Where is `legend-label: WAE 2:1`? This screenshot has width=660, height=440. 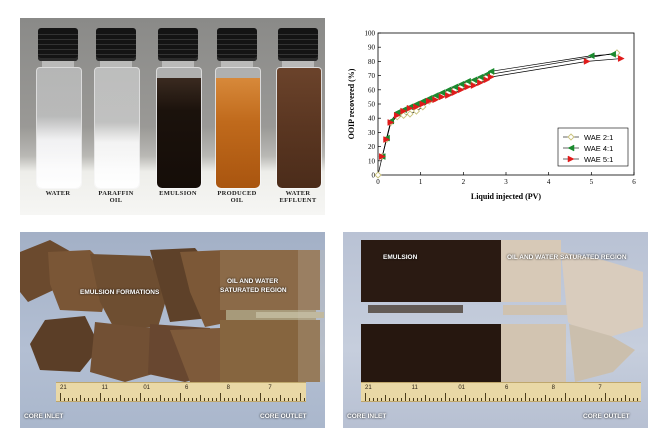 legend-label: WAE 2:1 is located at coordinates (598, 137).